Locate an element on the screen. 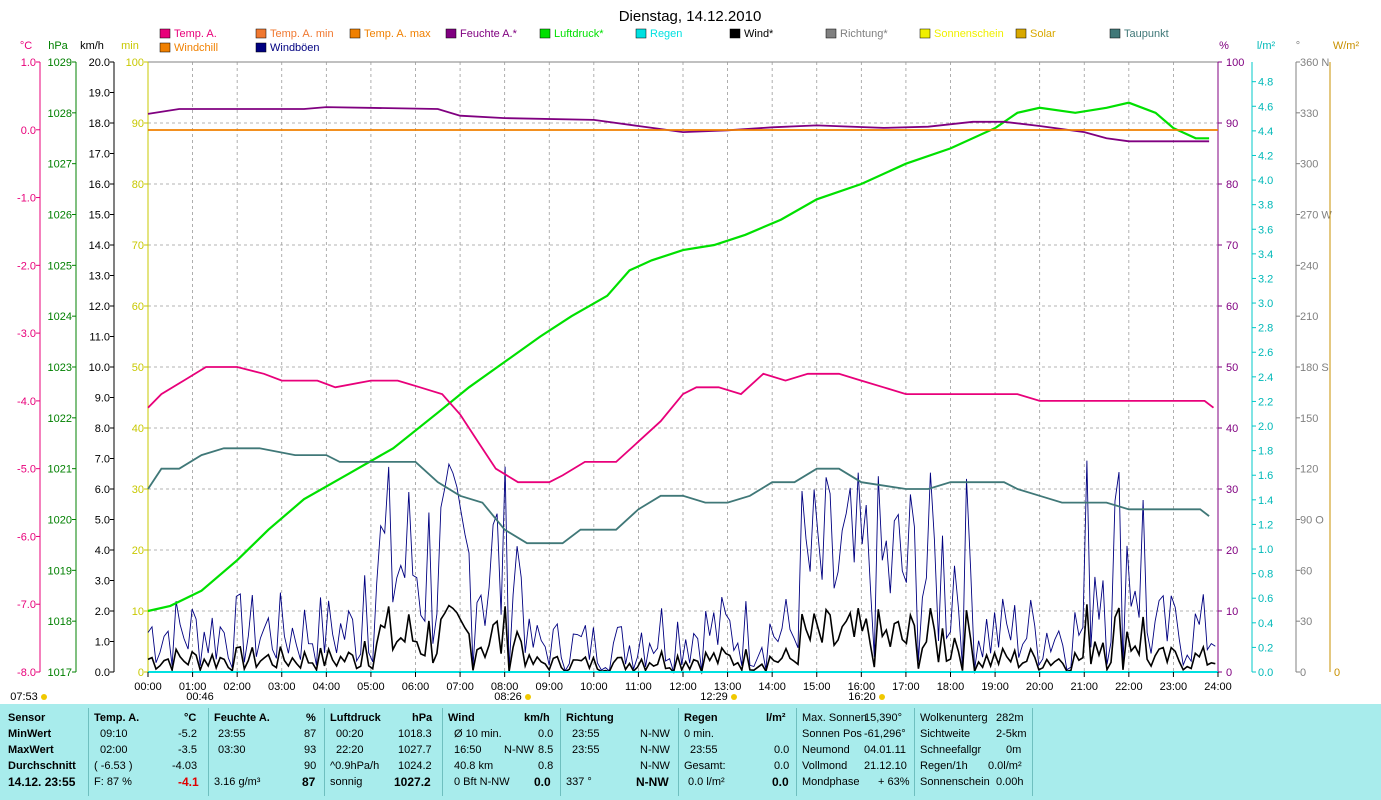 This screenshot has height=800, width=1381. humidity-axis-label: 40 is located at coordinates (1232, 429).